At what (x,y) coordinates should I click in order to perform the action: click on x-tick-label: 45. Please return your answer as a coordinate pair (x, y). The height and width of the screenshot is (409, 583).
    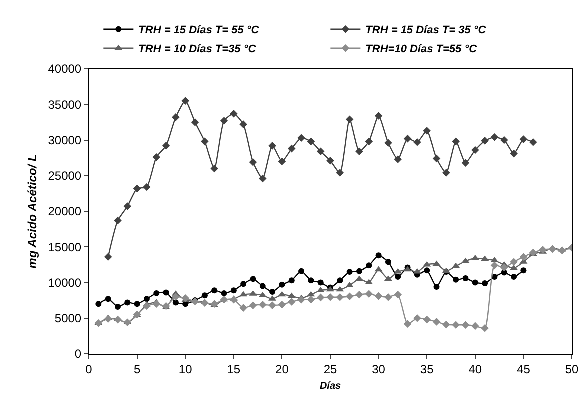
    Looking at the image, I should click on (524, 369).